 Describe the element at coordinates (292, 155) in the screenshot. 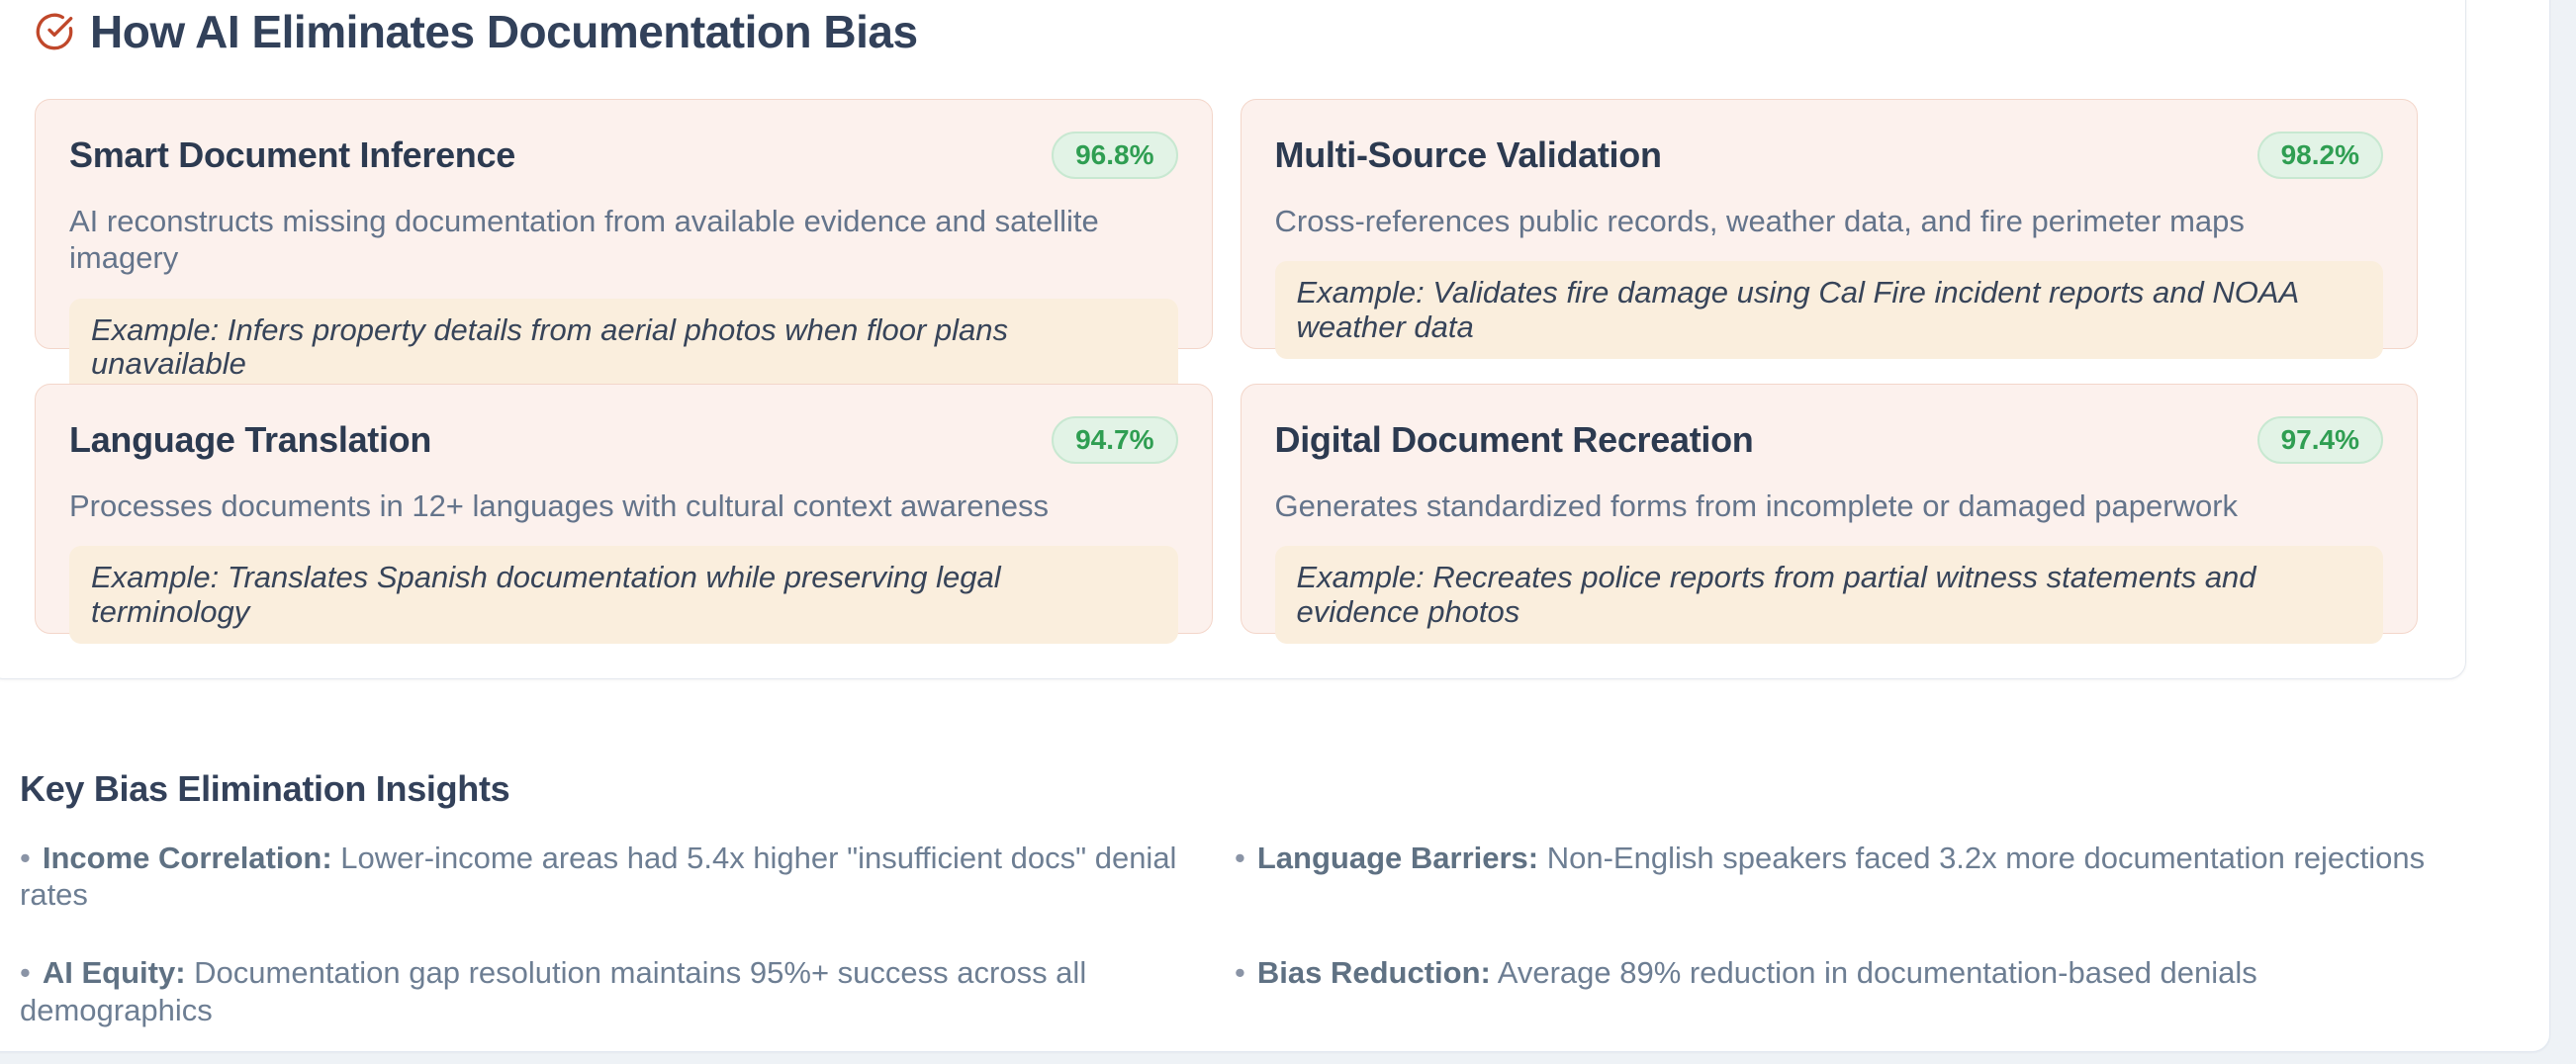

I see `feature-title: Smart Document Inference` at that location.